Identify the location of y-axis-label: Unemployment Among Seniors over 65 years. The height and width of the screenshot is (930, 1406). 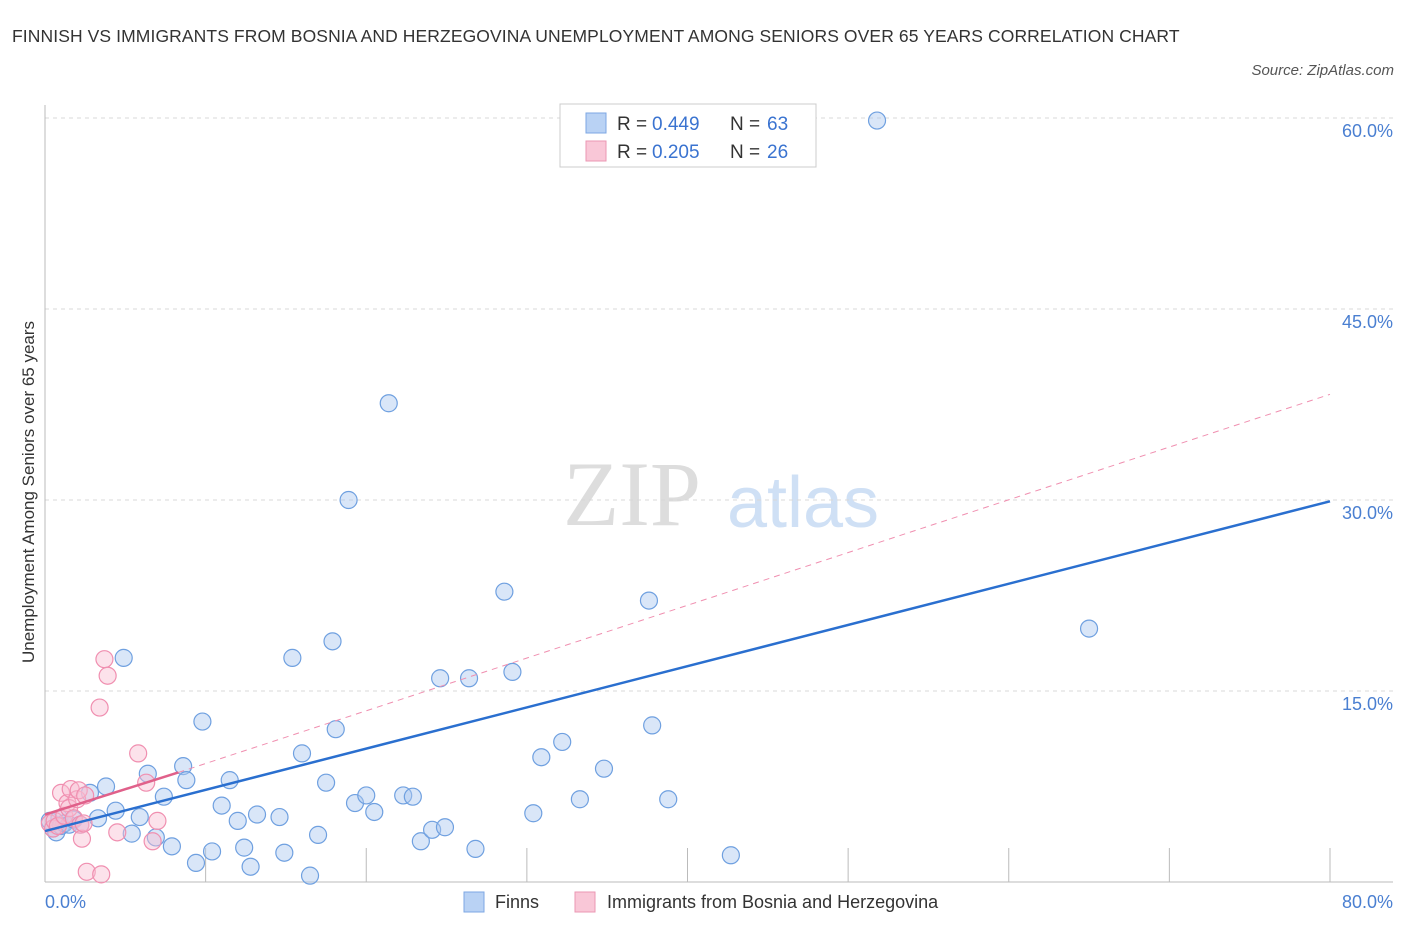
(28, 492).